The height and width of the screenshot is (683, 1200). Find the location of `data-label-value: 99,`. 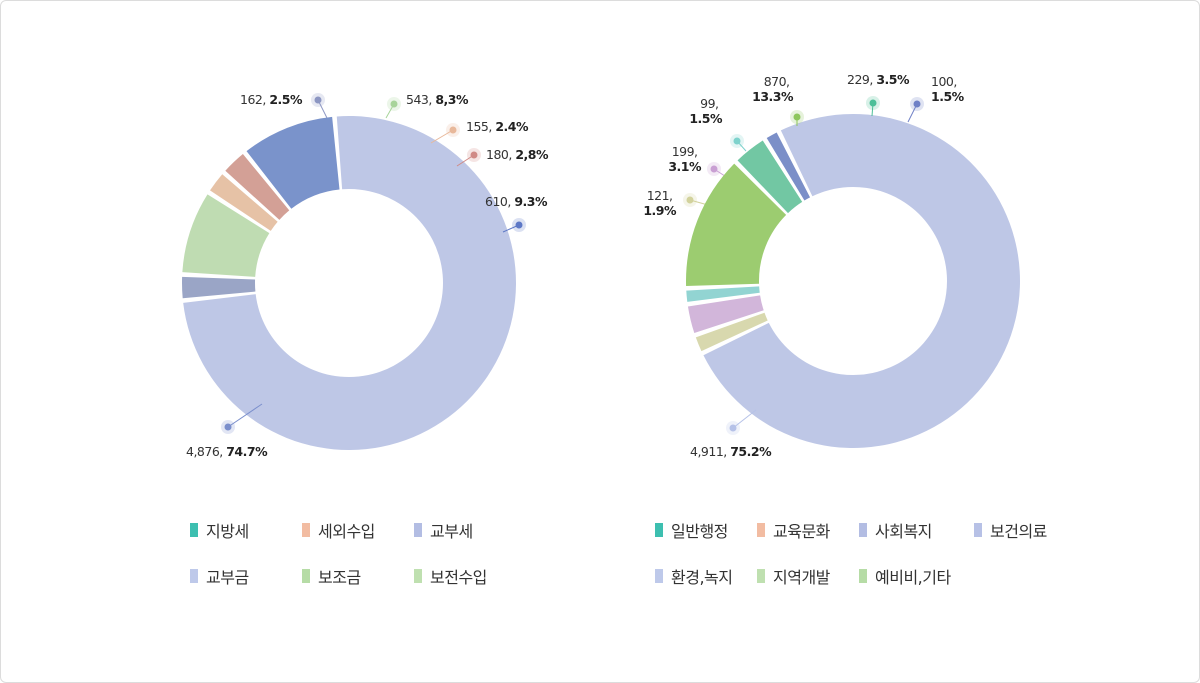

data-label-value: 99, is located at coordinates (711, 103).